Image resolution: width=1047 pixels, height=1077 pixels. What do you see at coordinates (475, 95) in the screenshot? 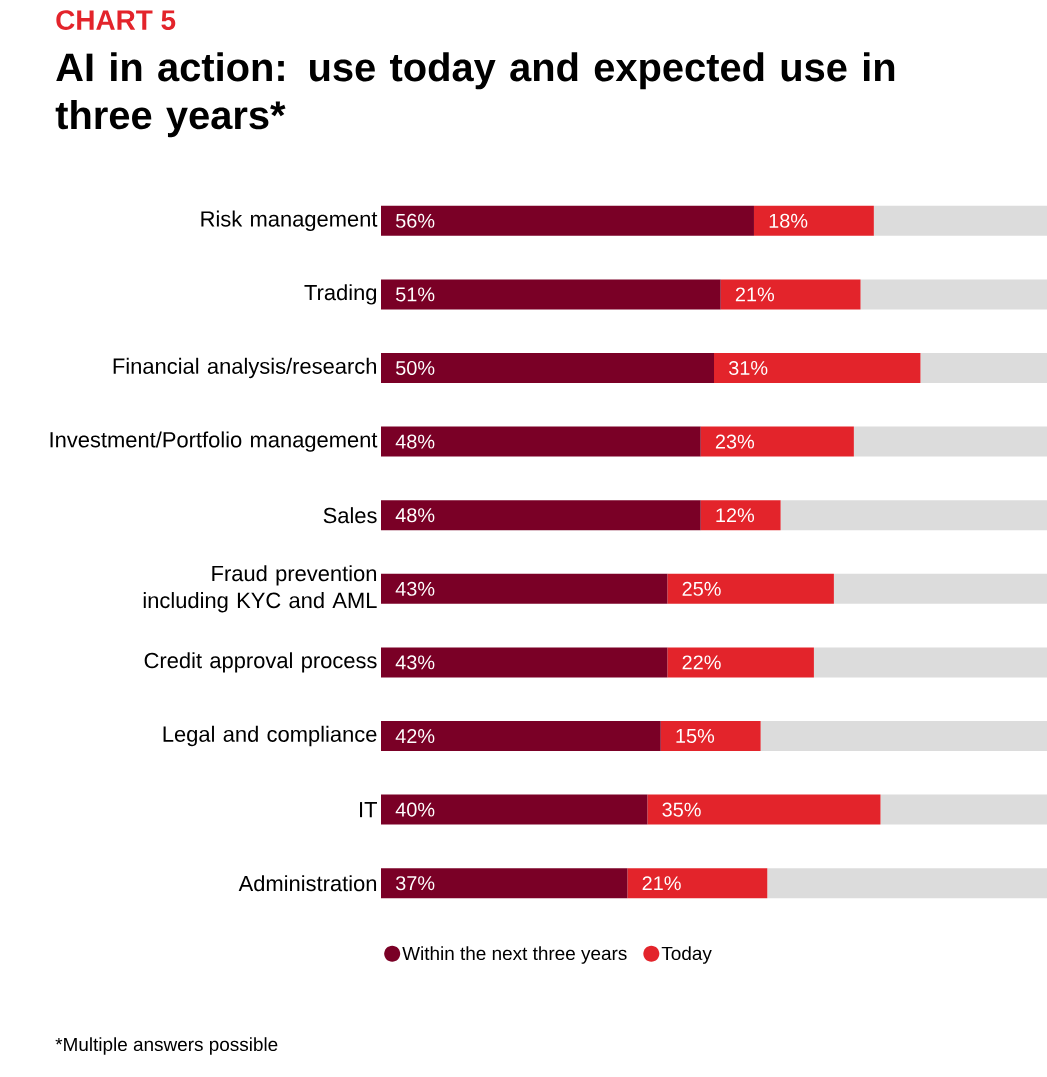
I see `chart-title: AI in action: use today and expected use in three years*` at bounding box center [475, 95].